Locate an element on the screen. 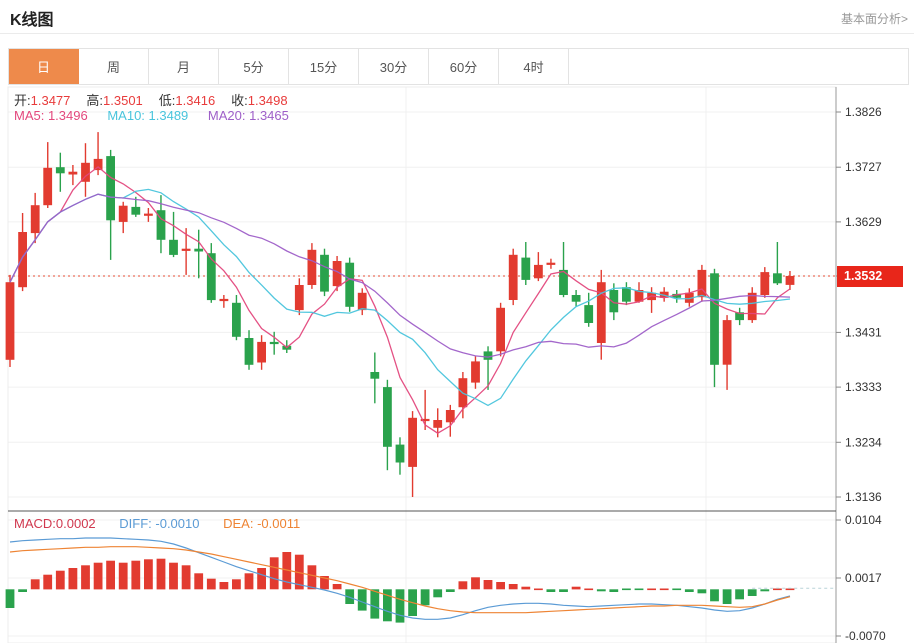 This screenshot has height=643, width=914. macd-axis-label: 0.0104 is located at coordinates (863, 520).